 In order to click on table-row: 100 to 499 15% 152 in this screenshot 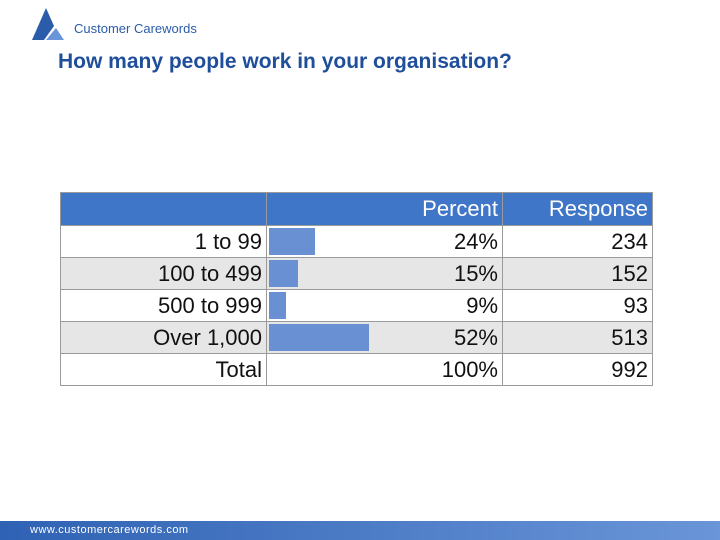, I will do `click(356, 273)`.